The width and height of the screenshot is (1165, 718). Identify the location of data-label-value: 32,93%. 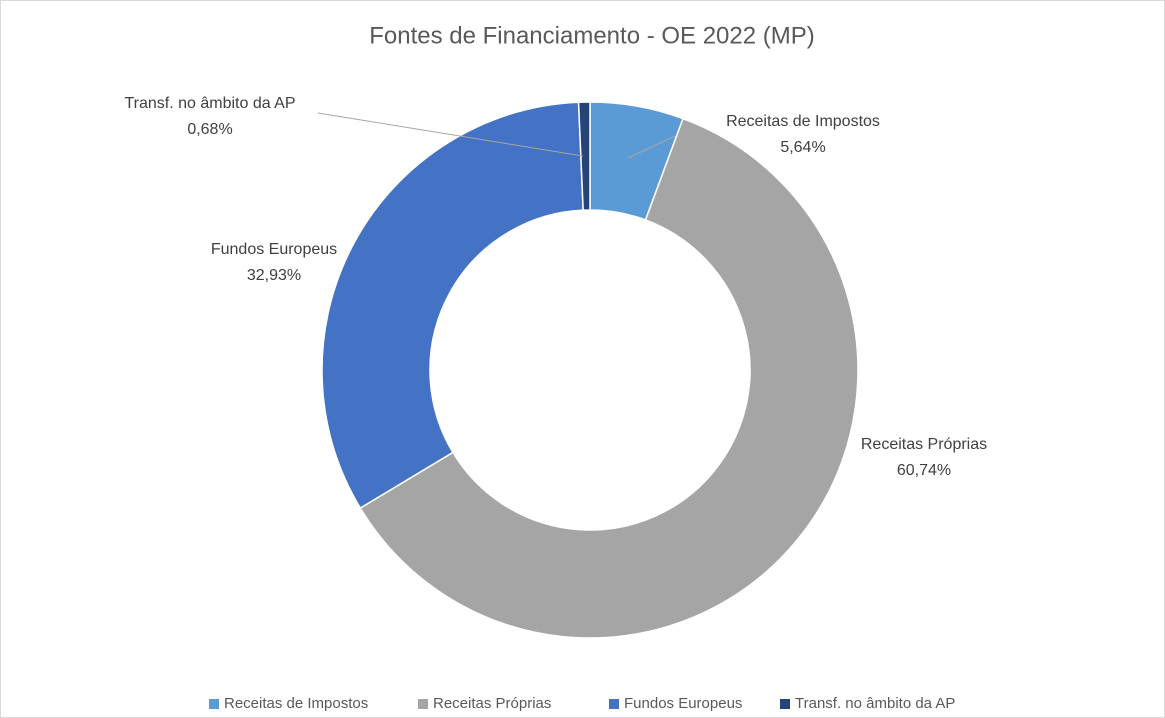
(274, 275).